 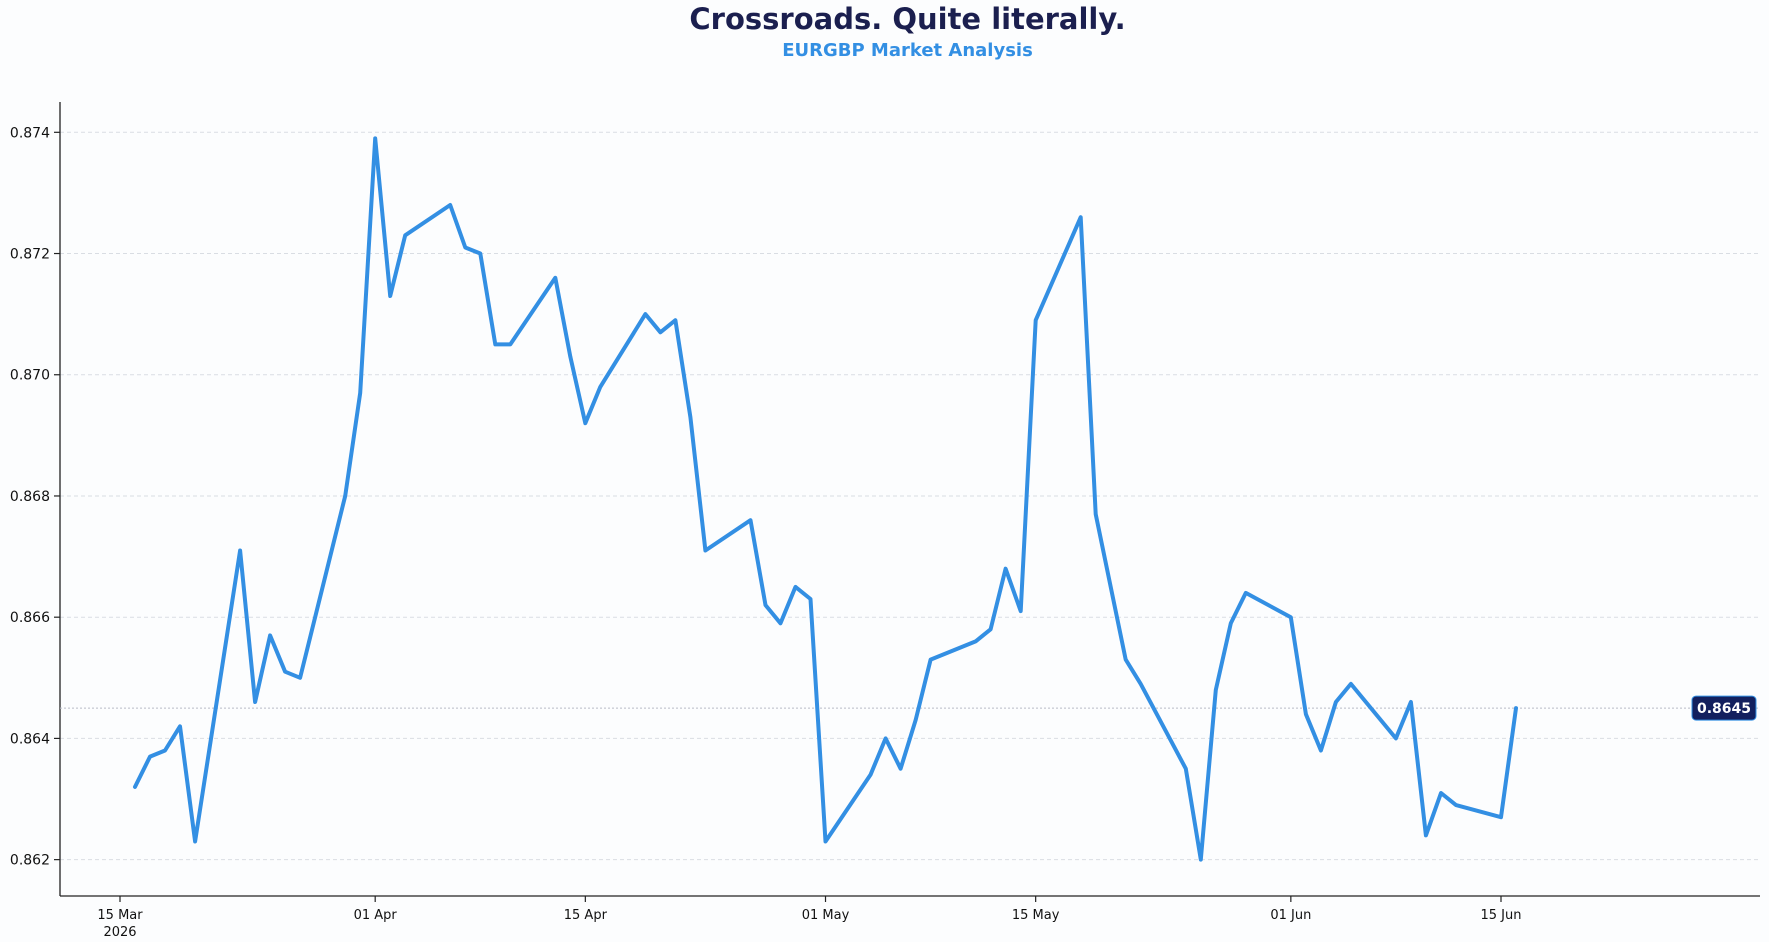 What do you see at coordinates (119, 932) in the screenshot?
I see `x-tick-sublabel: 2026` at bounding box center [119, 932].